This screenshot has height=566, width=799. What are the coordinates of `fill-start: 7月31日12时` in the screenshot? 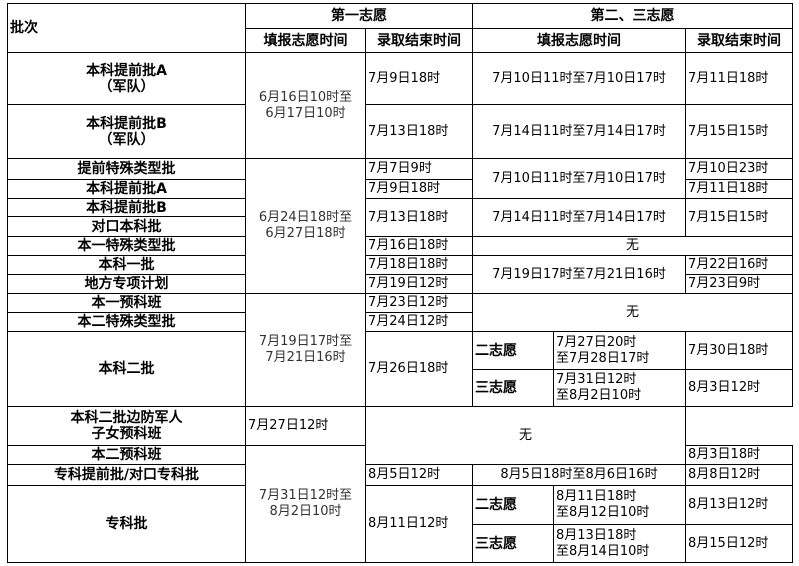 It's located at (596, 379).